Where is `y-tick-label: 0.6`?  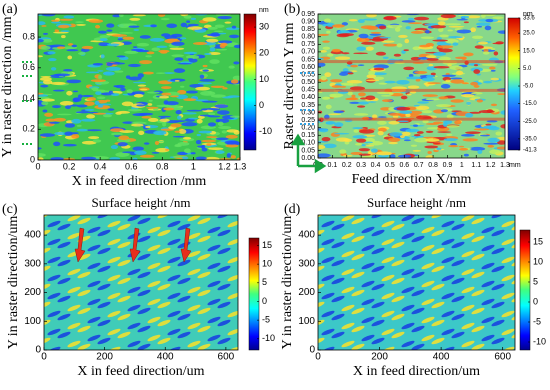
y-tick-label: 0.6 is located at coordinates (28, 67).